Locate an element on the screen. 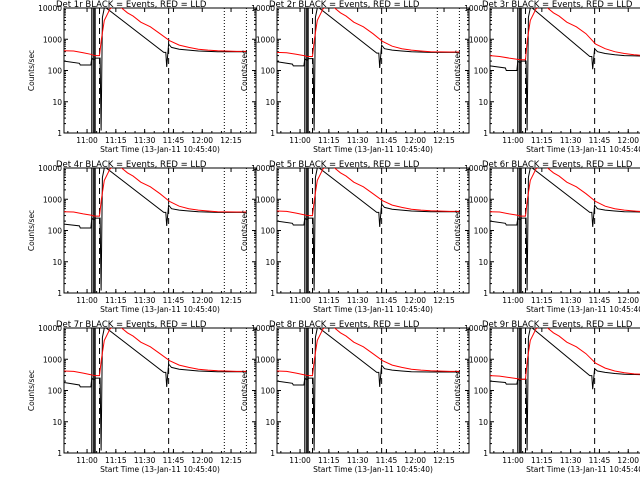  chart-title: Det 8r BLACK = Events, RED = LLD is located at coordinates (344, 325).